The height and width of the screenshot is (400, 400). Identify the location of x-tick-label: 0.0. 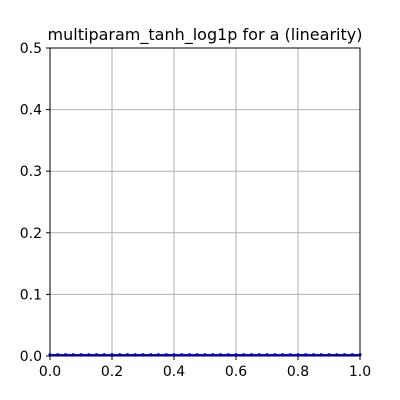
(50, 372).